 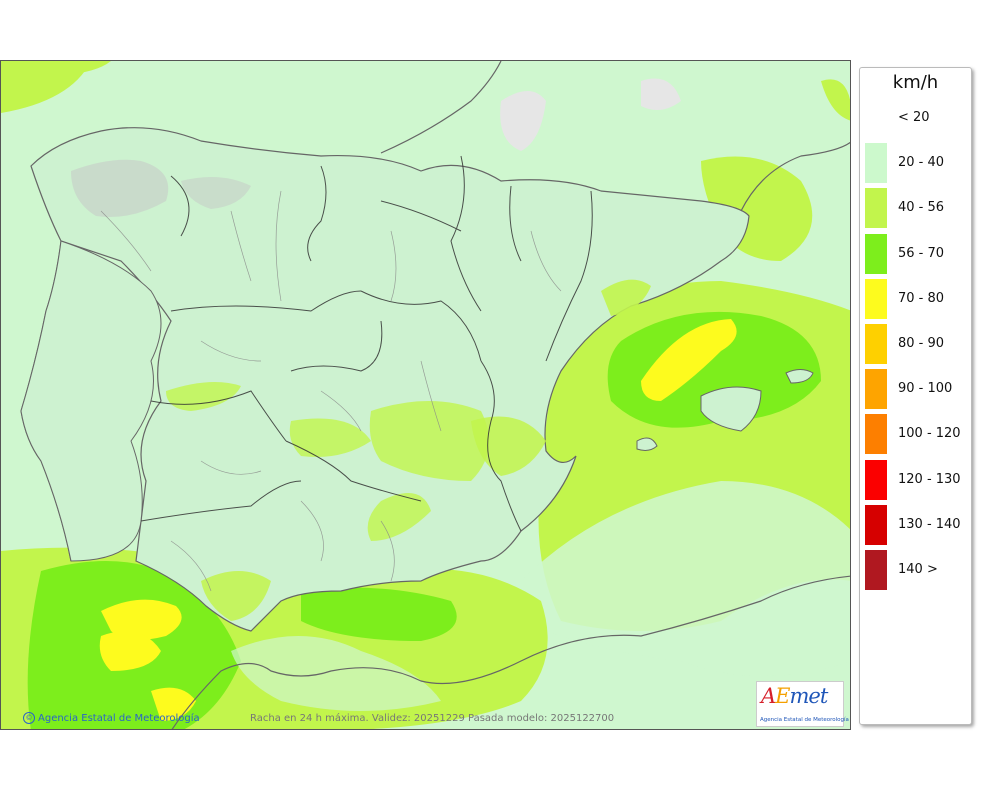 I want to click on aemet-logo: AEmet Agencia Estatal de Meteorología, so click(x=802, y=704).